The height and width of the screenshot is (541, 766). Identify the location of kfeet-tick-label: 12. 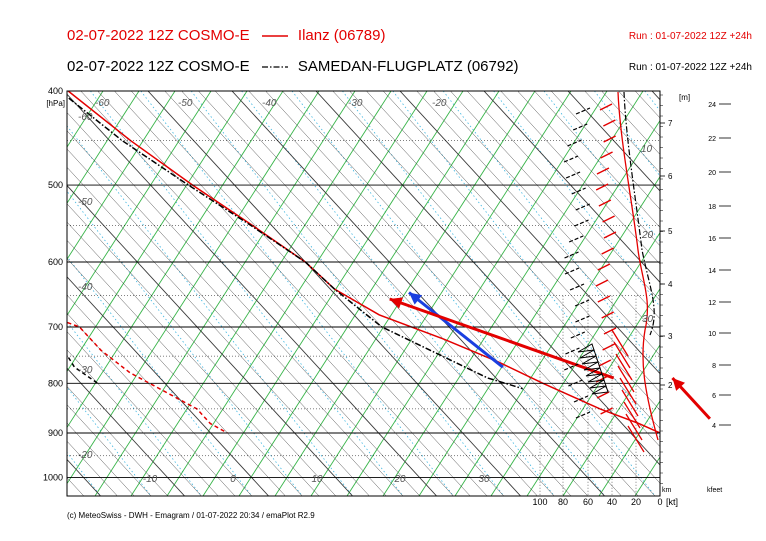
(712, 303).